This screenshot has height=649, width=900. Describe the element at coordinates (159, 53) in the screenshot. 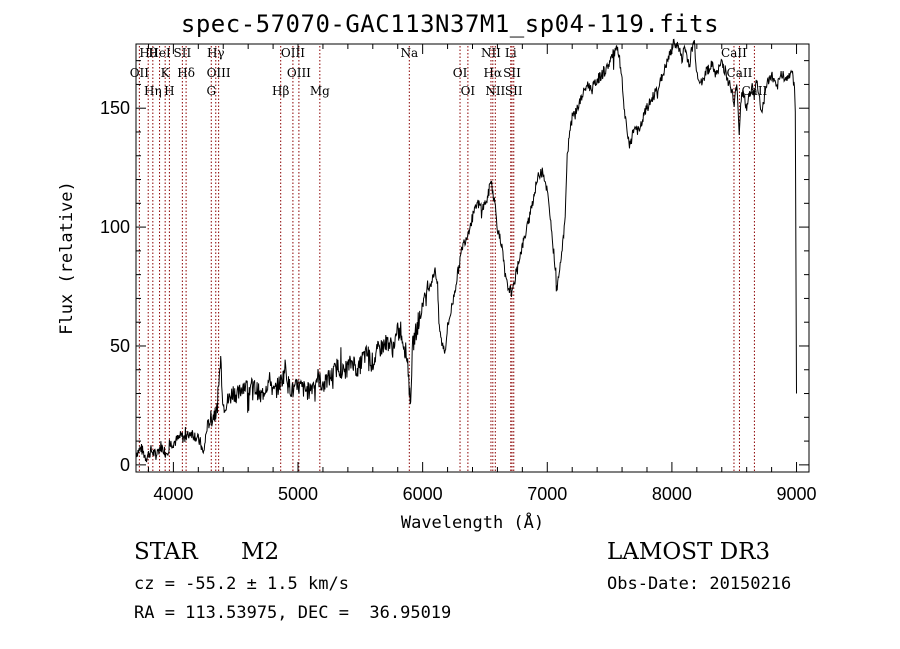

I see `line-label: HeI` at that location.